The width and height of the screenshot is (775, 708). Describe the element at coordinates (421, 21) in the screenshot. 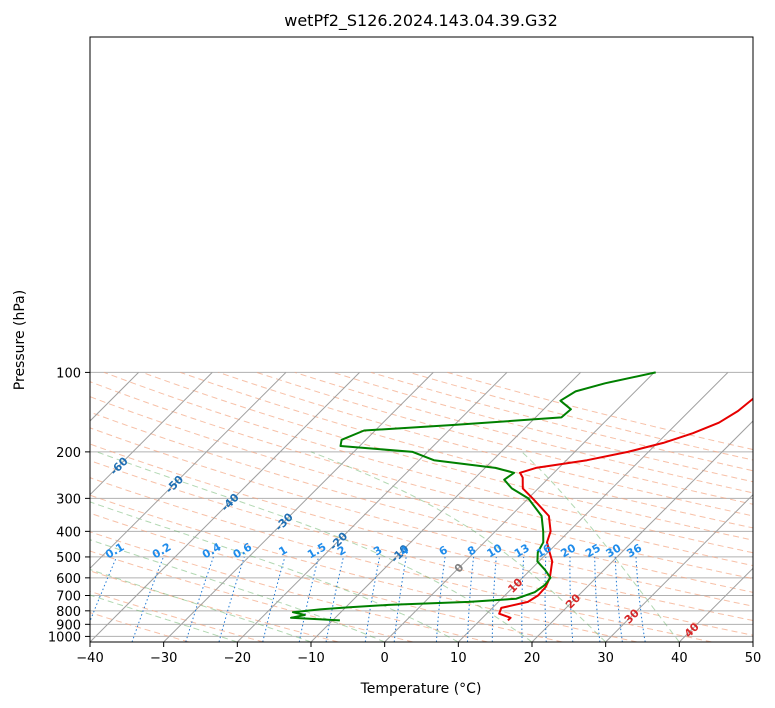

I see `chart-title: wetPf2_S126.2024.143.04.39.G32` at that location.